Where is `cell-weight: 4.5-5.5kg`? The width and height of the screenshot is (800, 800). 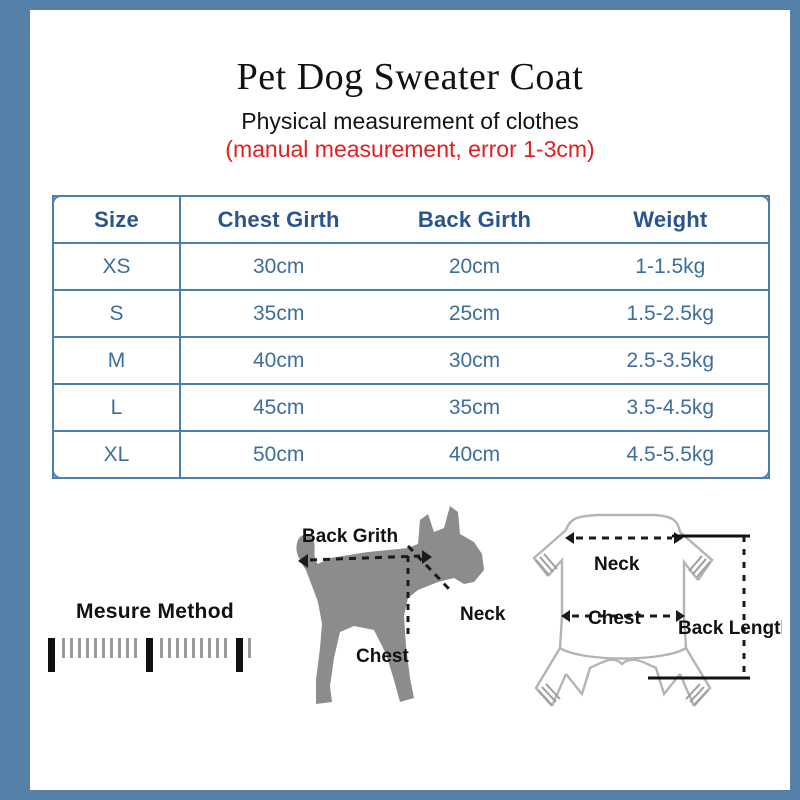
cell-weight: 4.5-5.5kg is located at coordinates (670, 454).